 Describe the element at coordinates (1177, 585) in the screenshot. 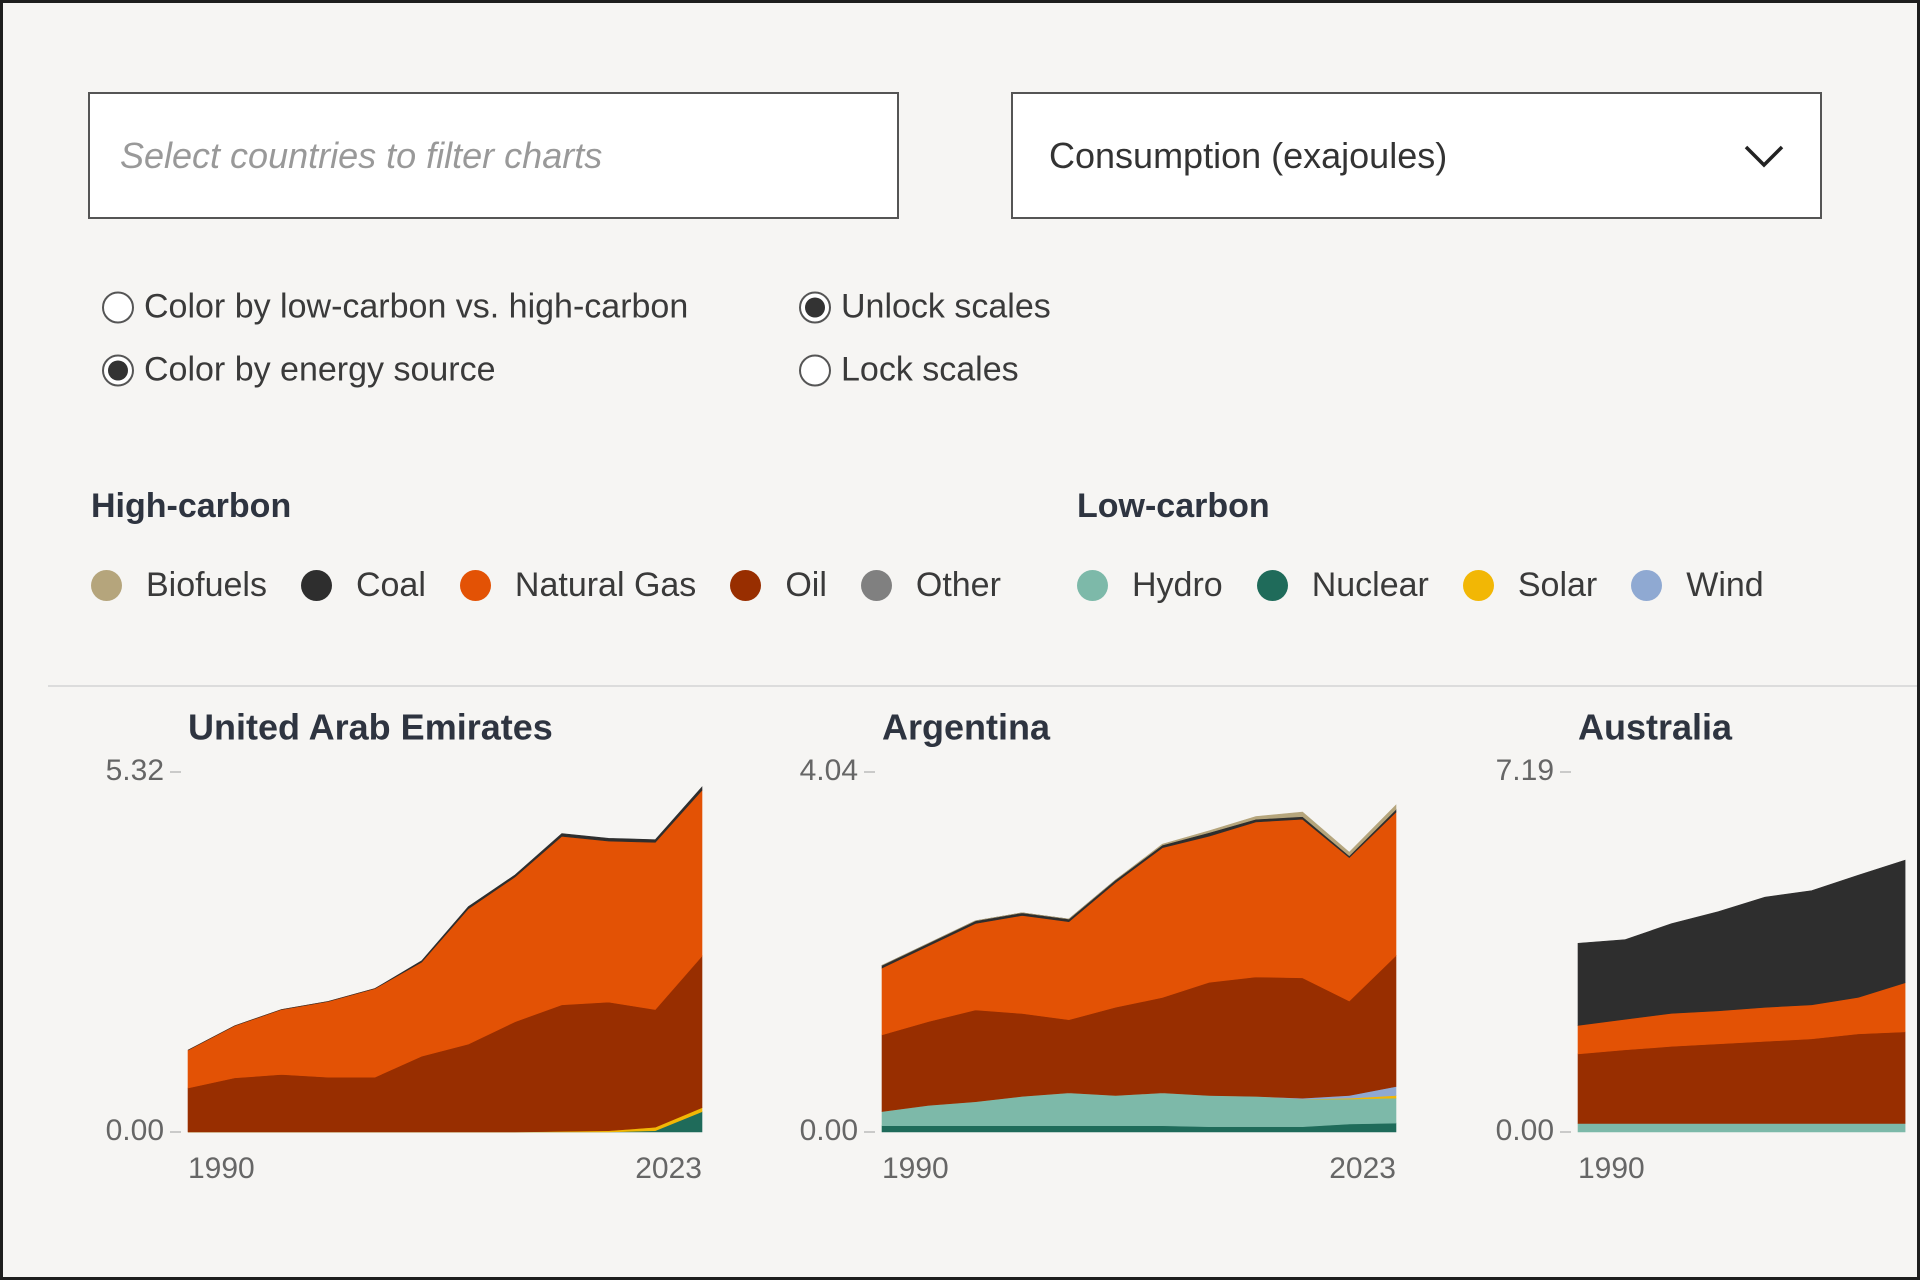

I see `legend-label: Hydro` at that location.